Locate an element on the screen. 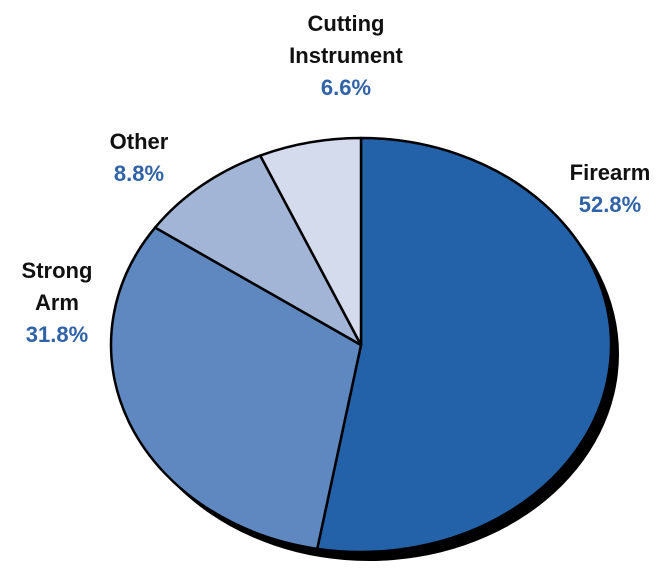 This screenshot has height=571, width=668. label-other-percent: 8.8% is located at coordinates (139, 173).